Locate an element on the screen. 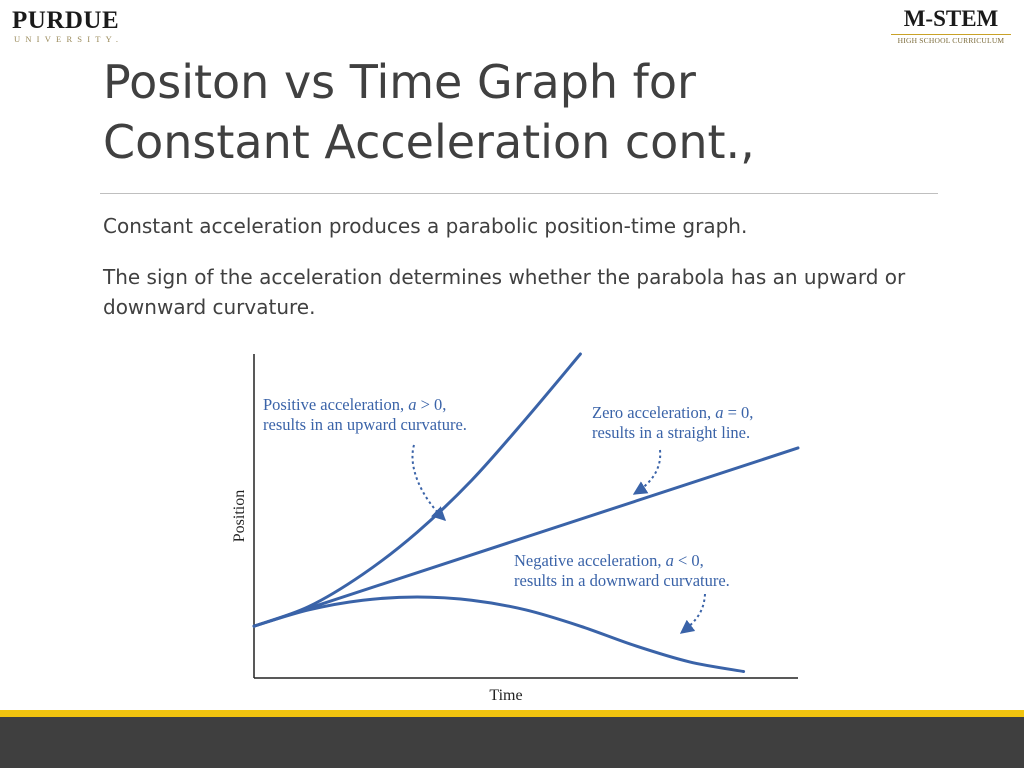  mstem-logo-subtitle: HIGH SCHOOL CURRICULUM is located at coordinates (951, 40).